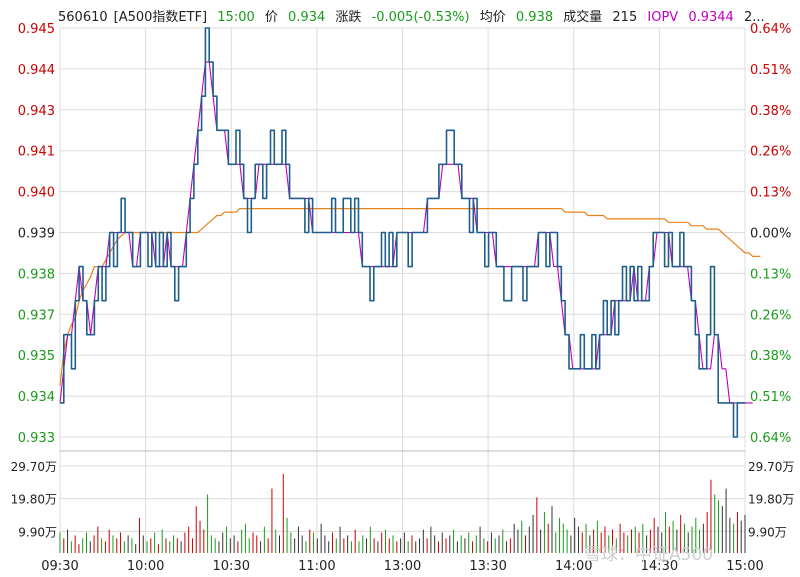 The width and height of the screenshot is (800, 577). I want to click on avg-label: 均价, so click(492, 17).